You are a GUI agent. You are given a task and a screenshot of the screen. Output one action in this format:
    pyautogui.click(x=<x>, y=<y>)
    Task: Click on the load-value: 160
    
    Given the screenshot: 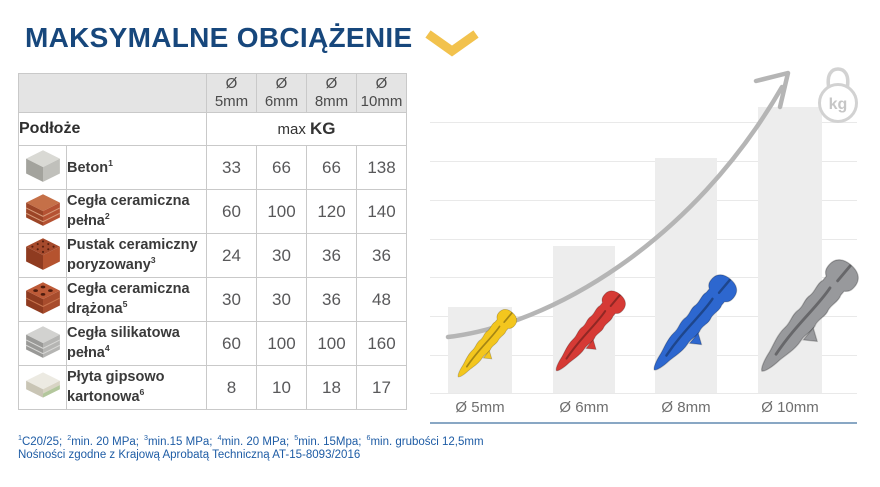 What is the action you would take?
    pyautogui.click(x=381, y=343)
    